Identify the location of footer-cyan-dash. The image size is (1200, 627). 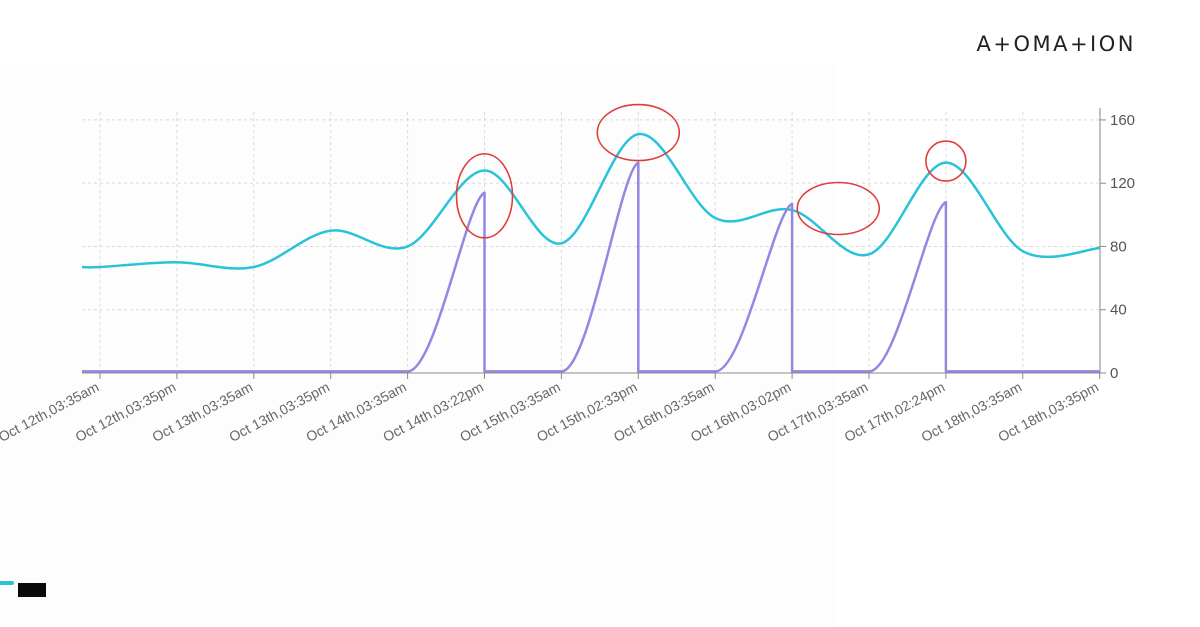
(7, 583).